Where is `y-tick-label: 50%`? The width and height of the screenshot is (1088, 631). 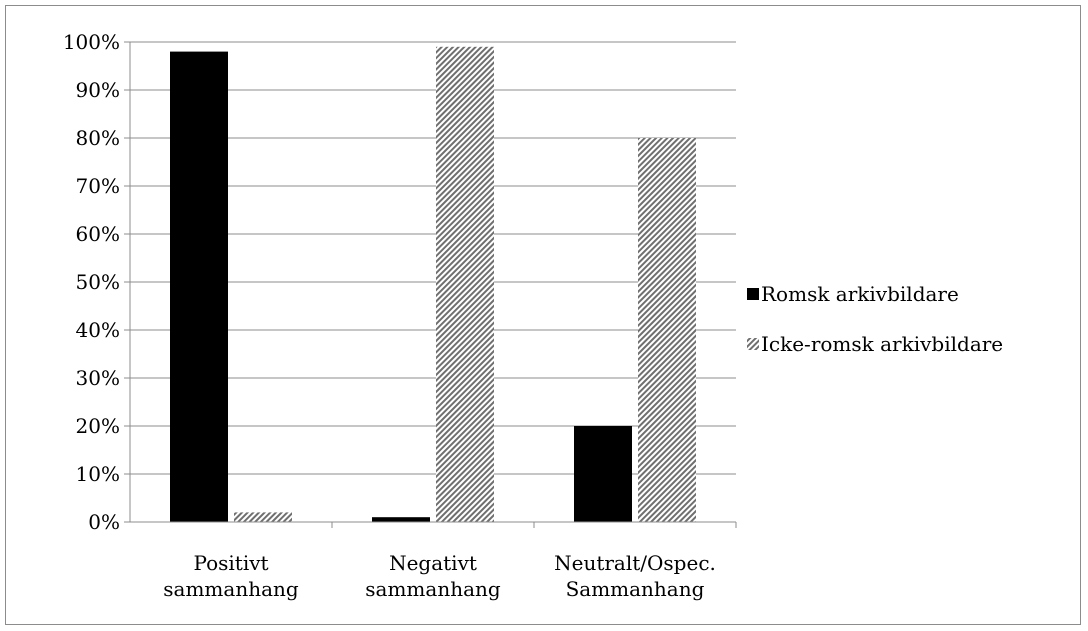
y-tick-label: 50% is located at coordinates (98, 282).